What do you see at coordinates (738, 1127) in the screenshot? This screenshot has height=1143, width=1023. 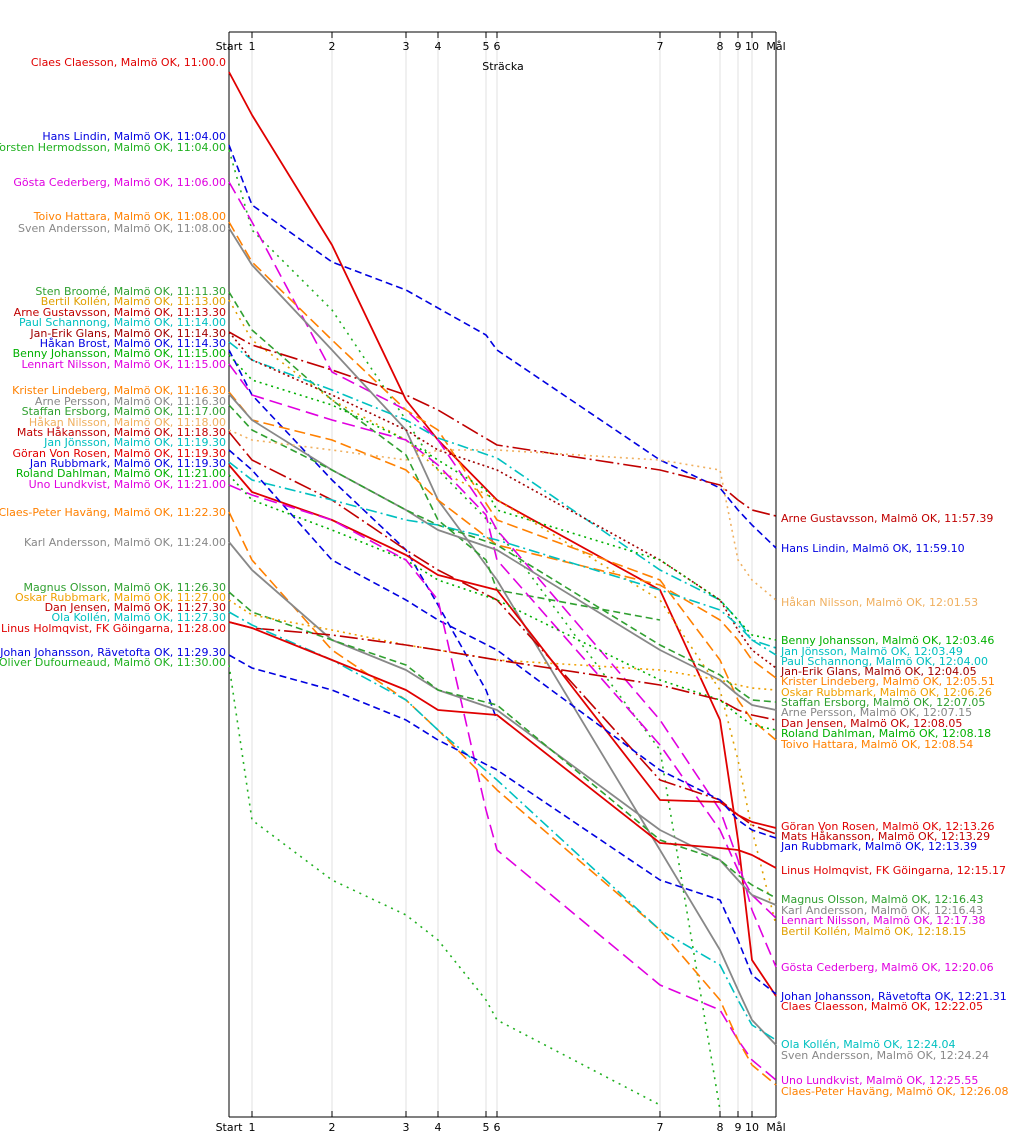 I see `bottom-tick-label: 9` at bounding box center [738, 1127].